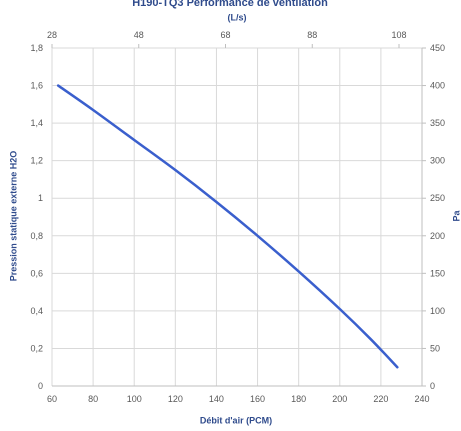 The width and height of the screenshot is (461, 431). What do you see at coordinates (40, 386) in the screenshot?
I see `y-tick-label: 0` at bounding box center [40, 386].